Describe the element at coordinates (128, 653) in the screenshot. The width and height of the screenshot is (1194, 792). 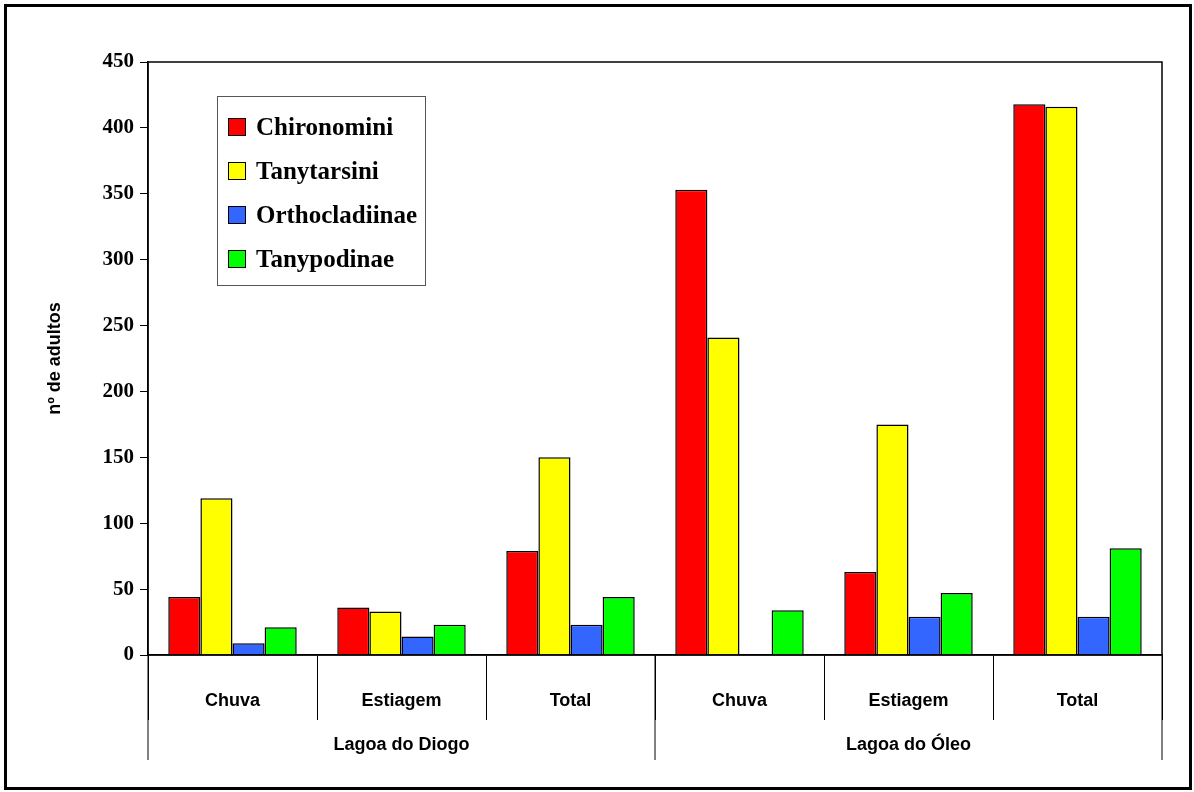
I see `y-tick-label: 0` at that location.